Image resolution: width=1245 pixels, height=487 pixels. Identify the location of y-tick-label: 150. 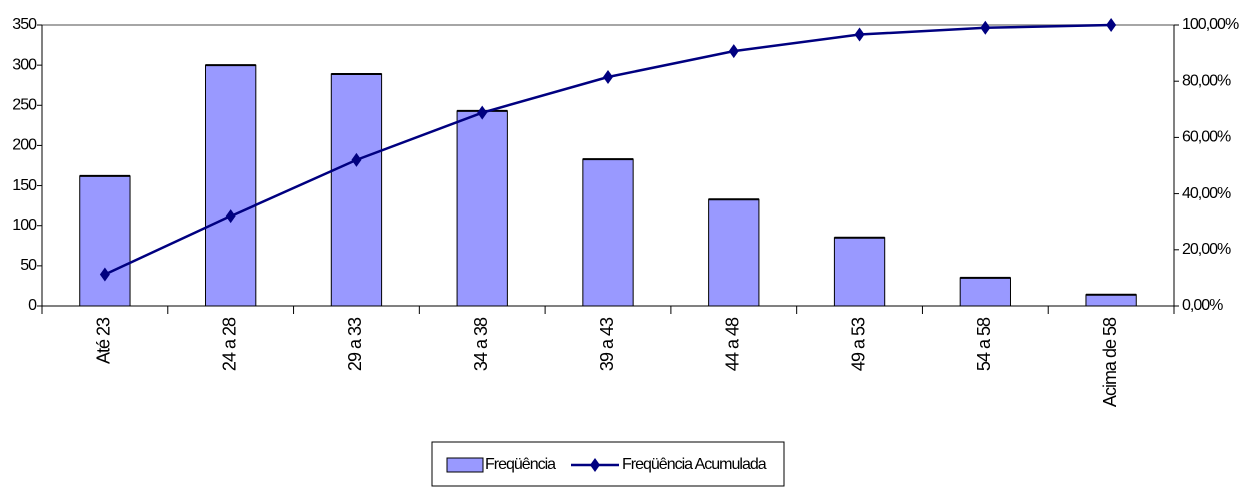
(24, 185).